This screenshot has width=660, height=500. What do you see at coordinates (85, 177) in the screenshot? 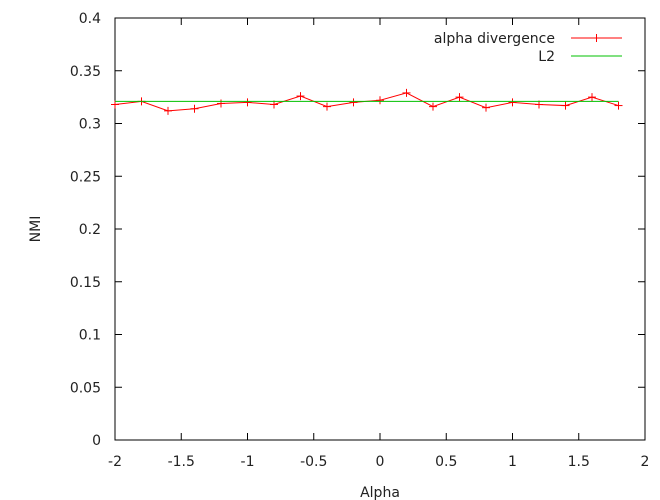
I see `y-tick-label: 0.25` at bounding box center [85, 177].